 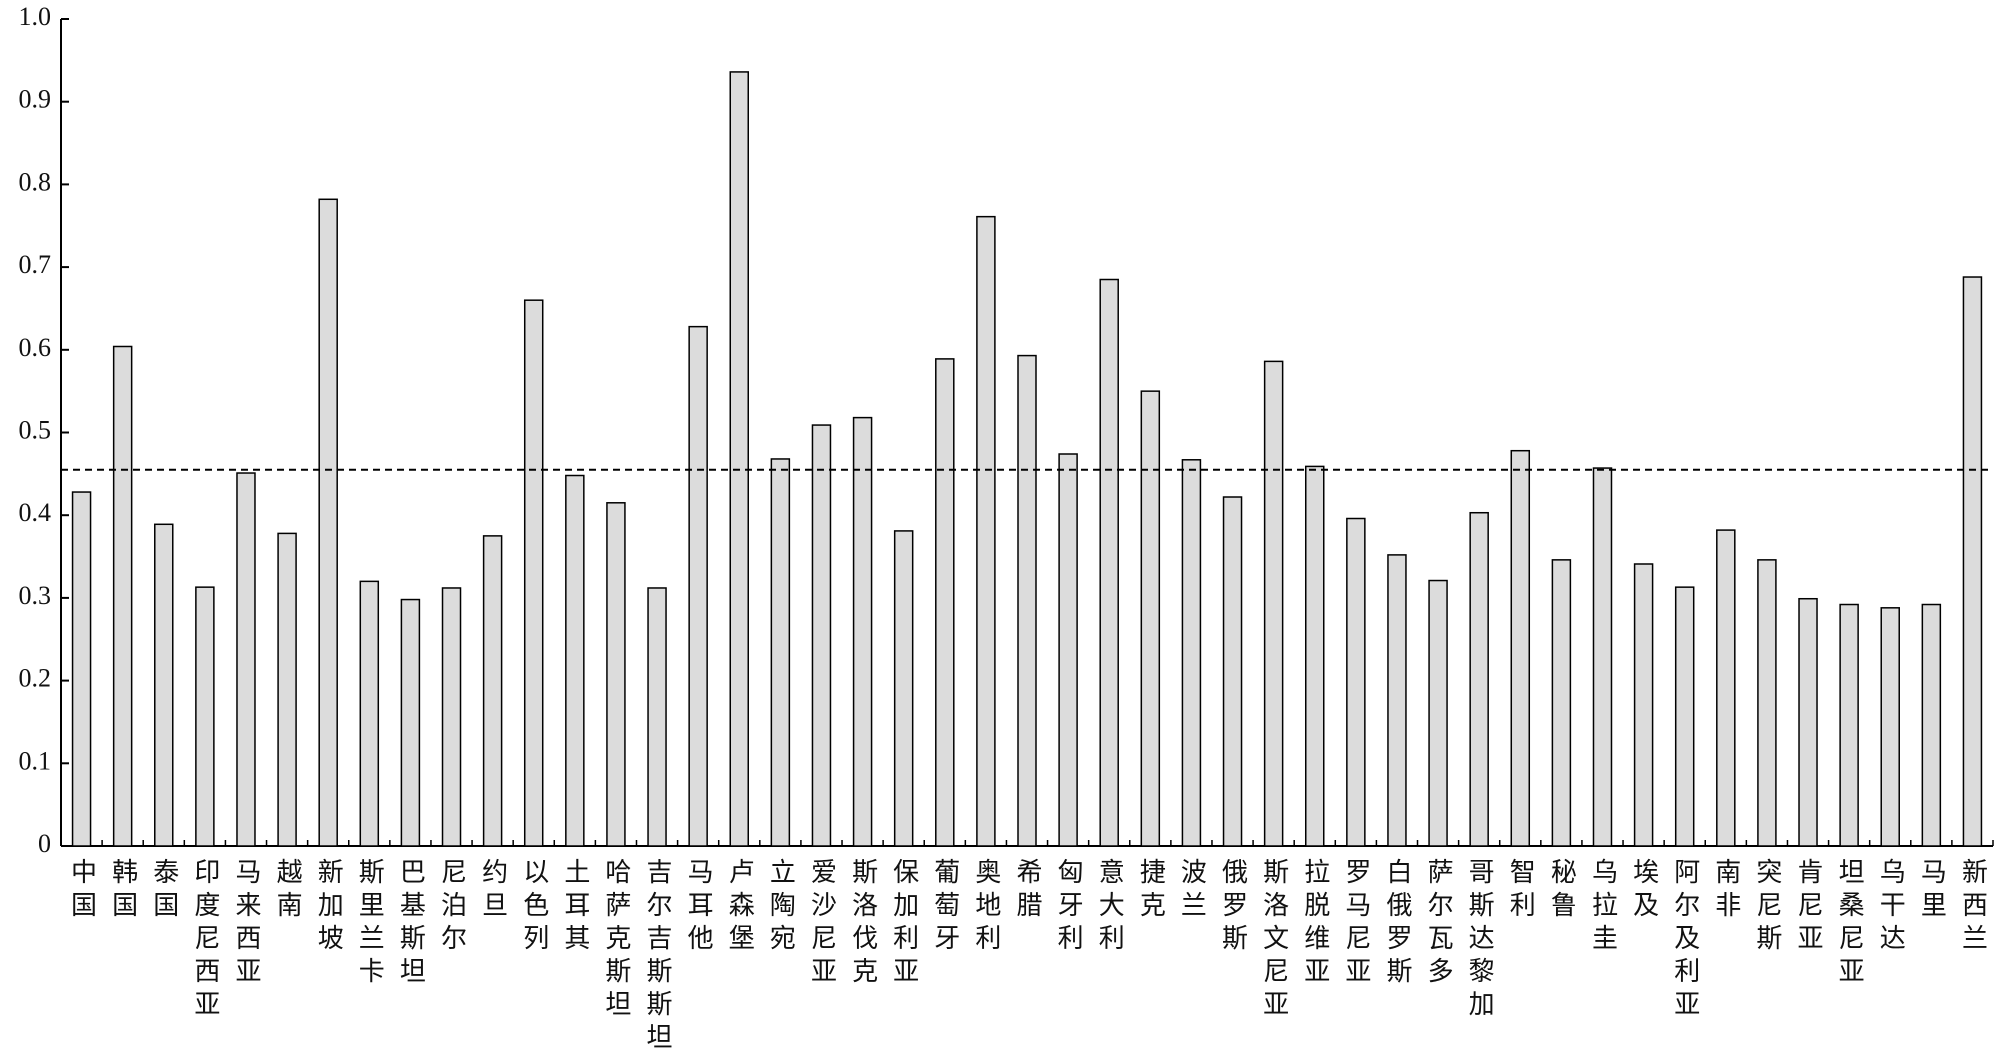 I want to click on x-tick-label: 约旦, so click(x=492, y=891).